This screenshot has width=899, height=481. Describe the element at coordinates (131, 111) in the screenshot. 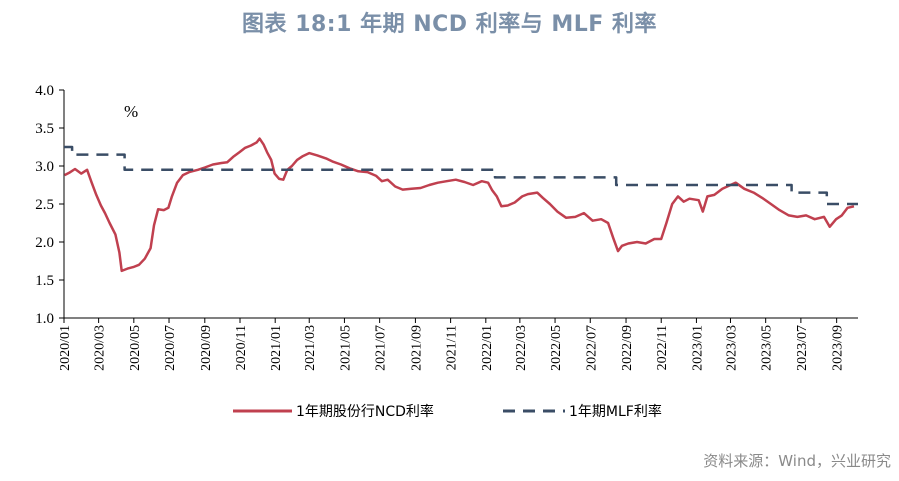

I see `unit-label: %` at that location.